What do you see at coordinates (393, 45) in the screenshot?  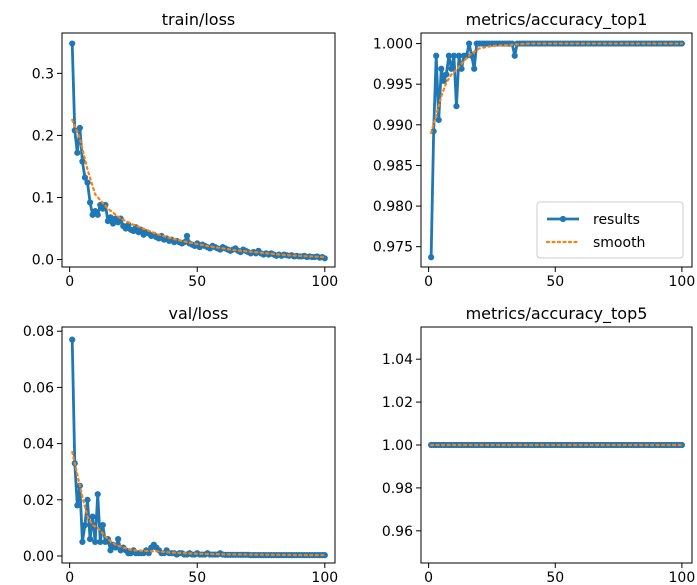 I see `y-tick-label: 1.000` at bounding box center [393, 45].